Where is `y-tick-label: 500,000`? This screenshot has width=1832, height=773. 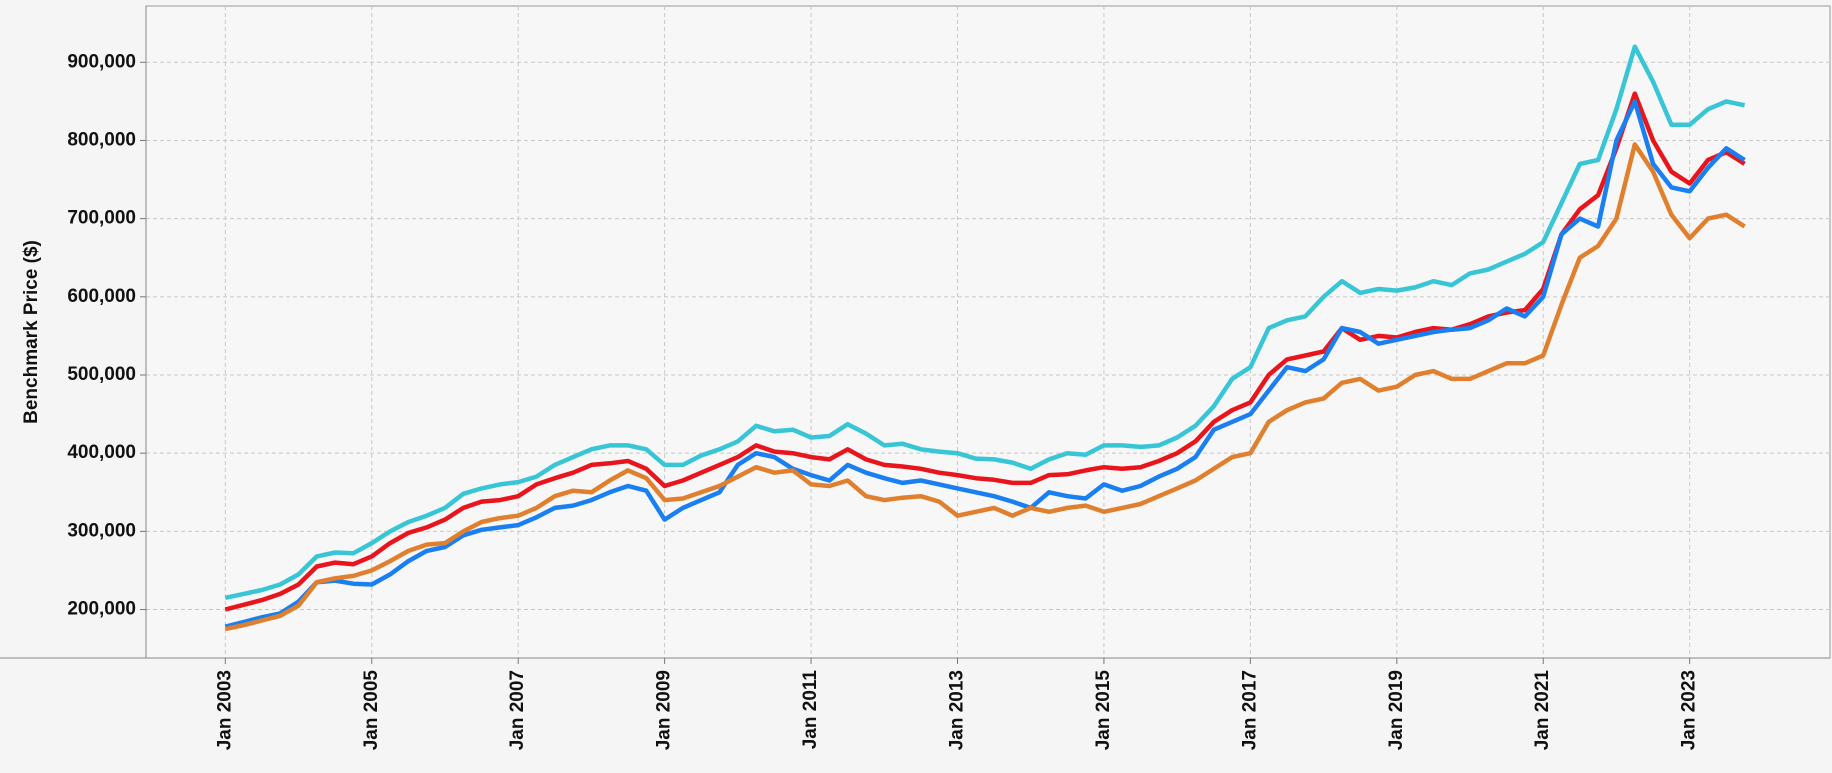 y-tick-label: 500,000 is located at coordinates (101, 374).